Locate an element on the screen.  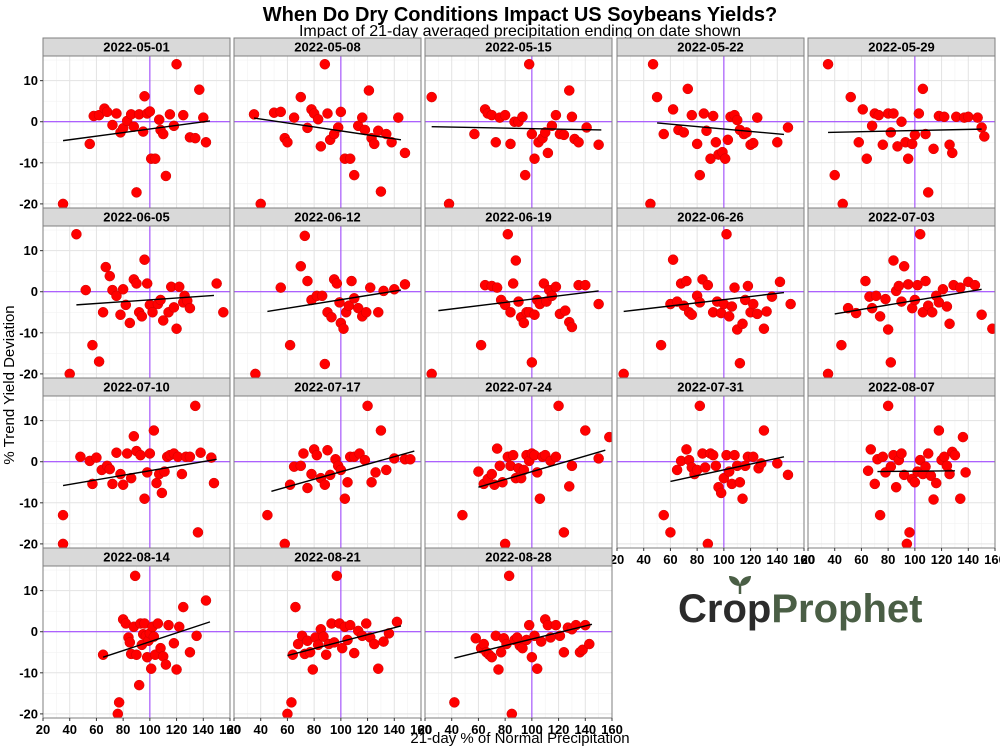
facet-panel: 2022-08-28 20 40 60 80 100 120 140 160 is located at coordinates (520, 642).